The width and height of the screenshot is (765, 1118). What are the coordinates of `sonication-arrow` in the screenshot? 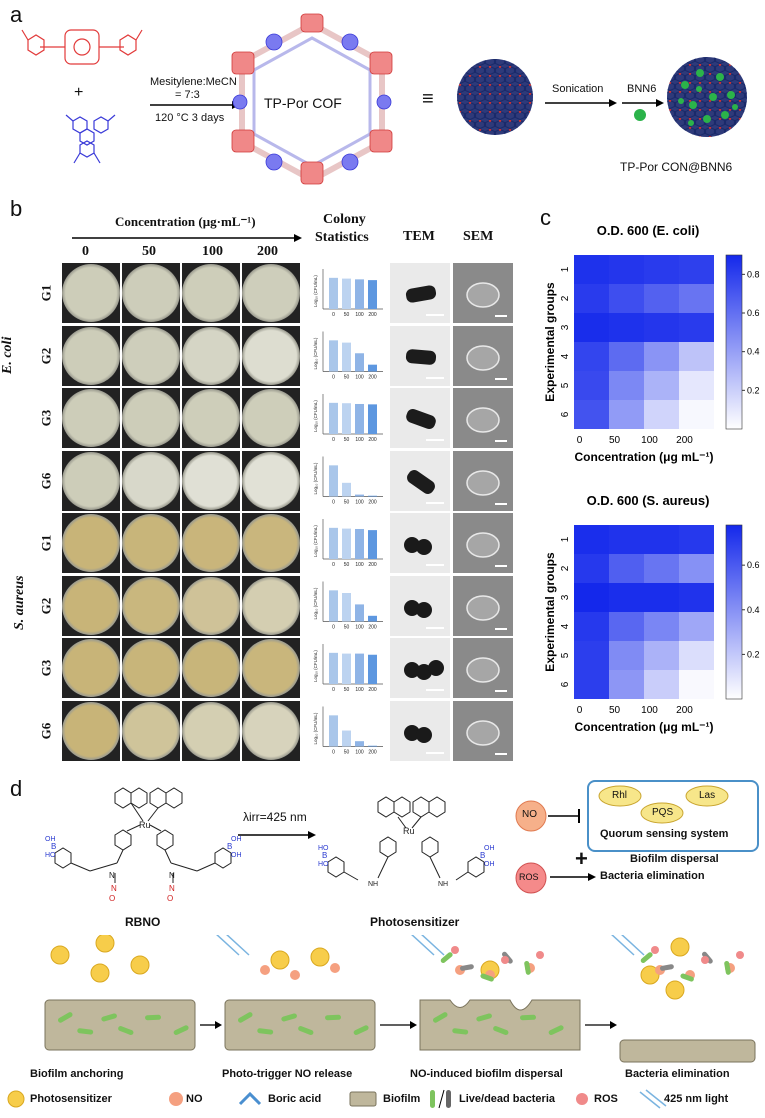 It's located at (581, 103).